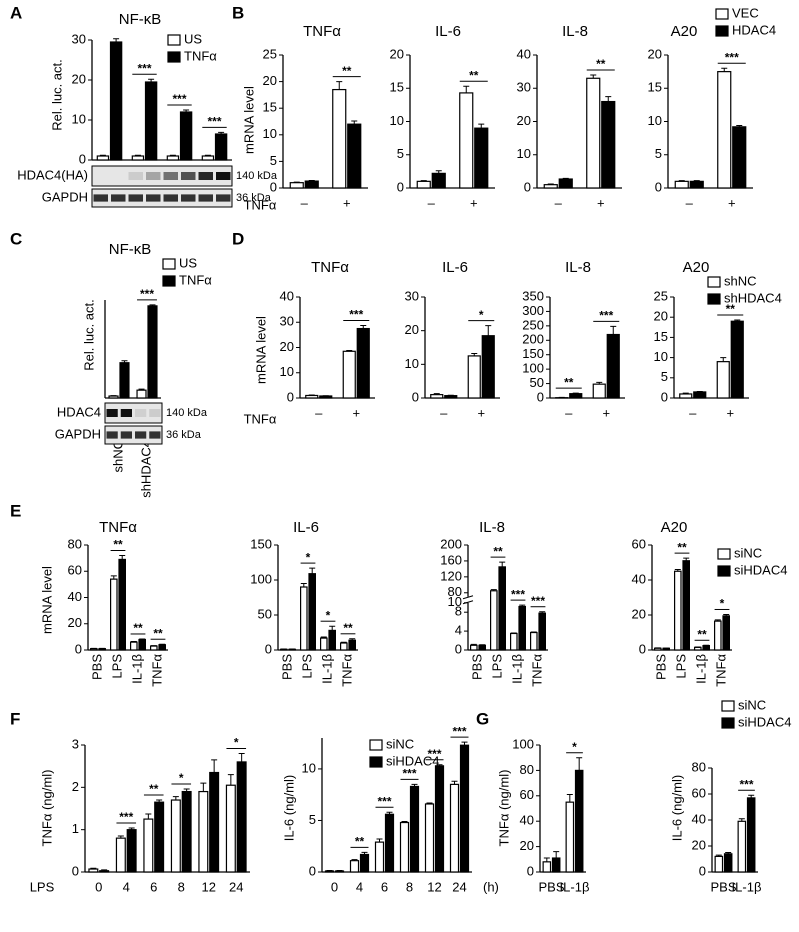 The height and width of the screenshot is (932, 799). I want to click on axis-break-mark, so click(468, 597).